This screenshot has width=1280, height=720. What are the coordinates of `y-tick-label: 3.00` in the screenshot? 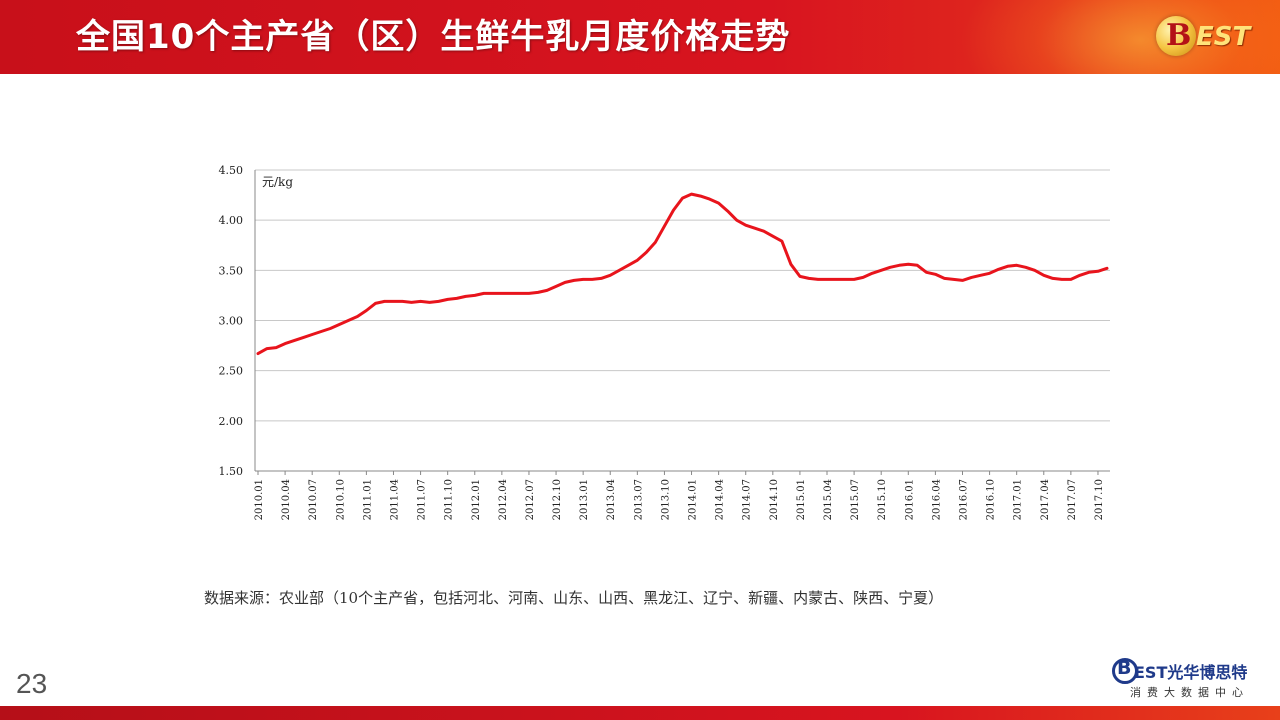 It's located at (231, 321).